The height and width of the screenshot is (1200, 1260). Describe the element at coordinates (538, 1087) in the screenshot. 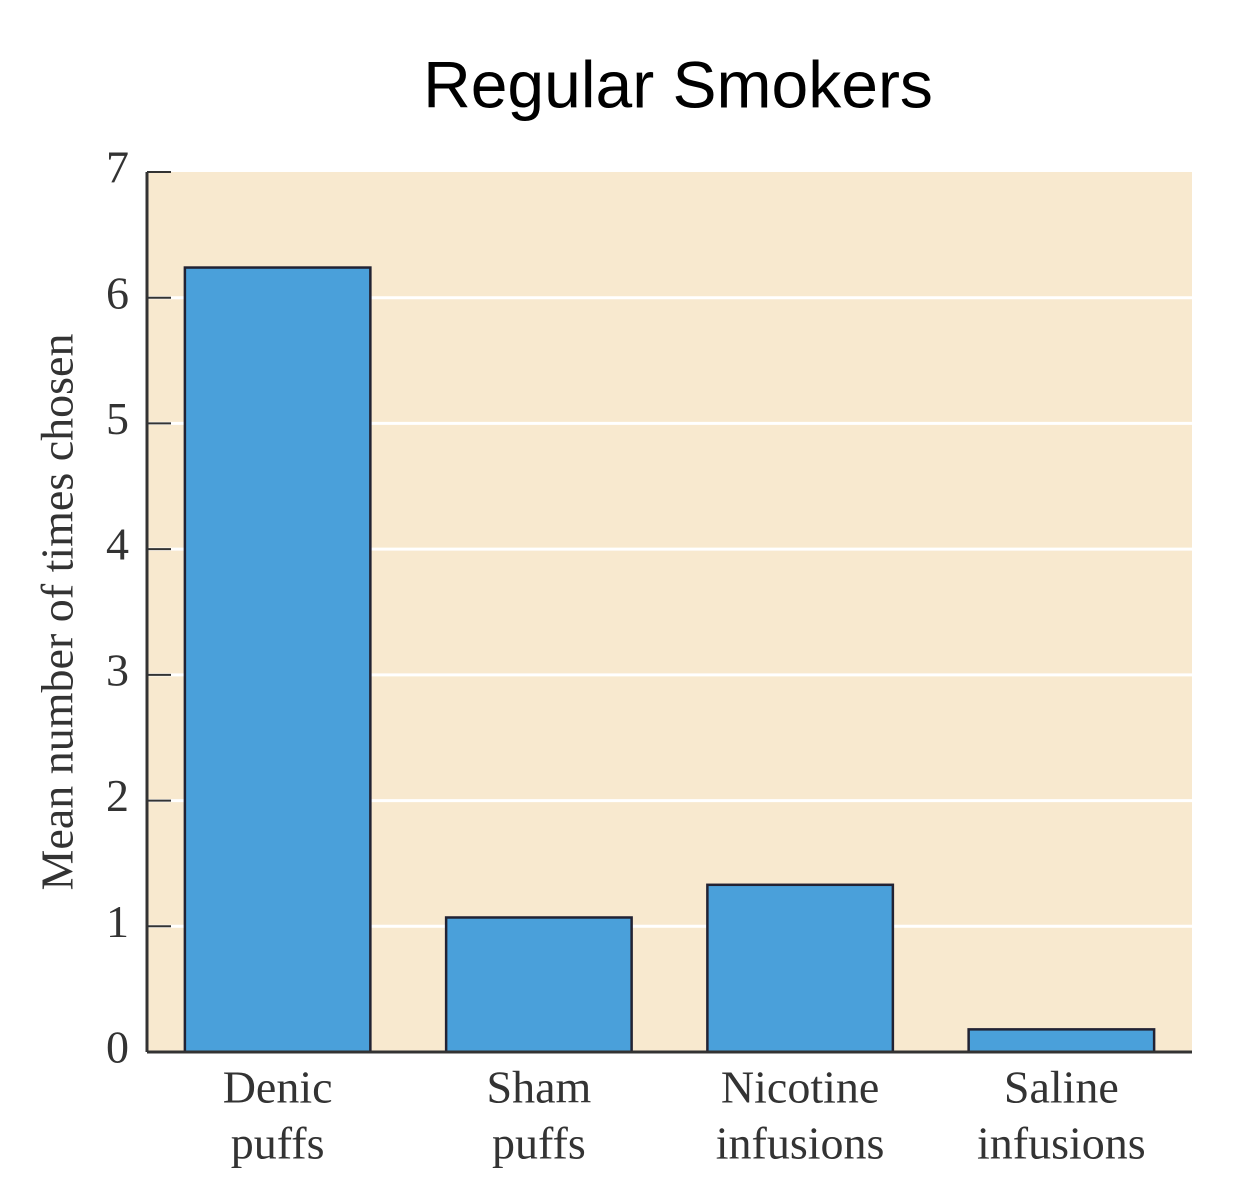

I see `x-tick-label: Sham` at that location.